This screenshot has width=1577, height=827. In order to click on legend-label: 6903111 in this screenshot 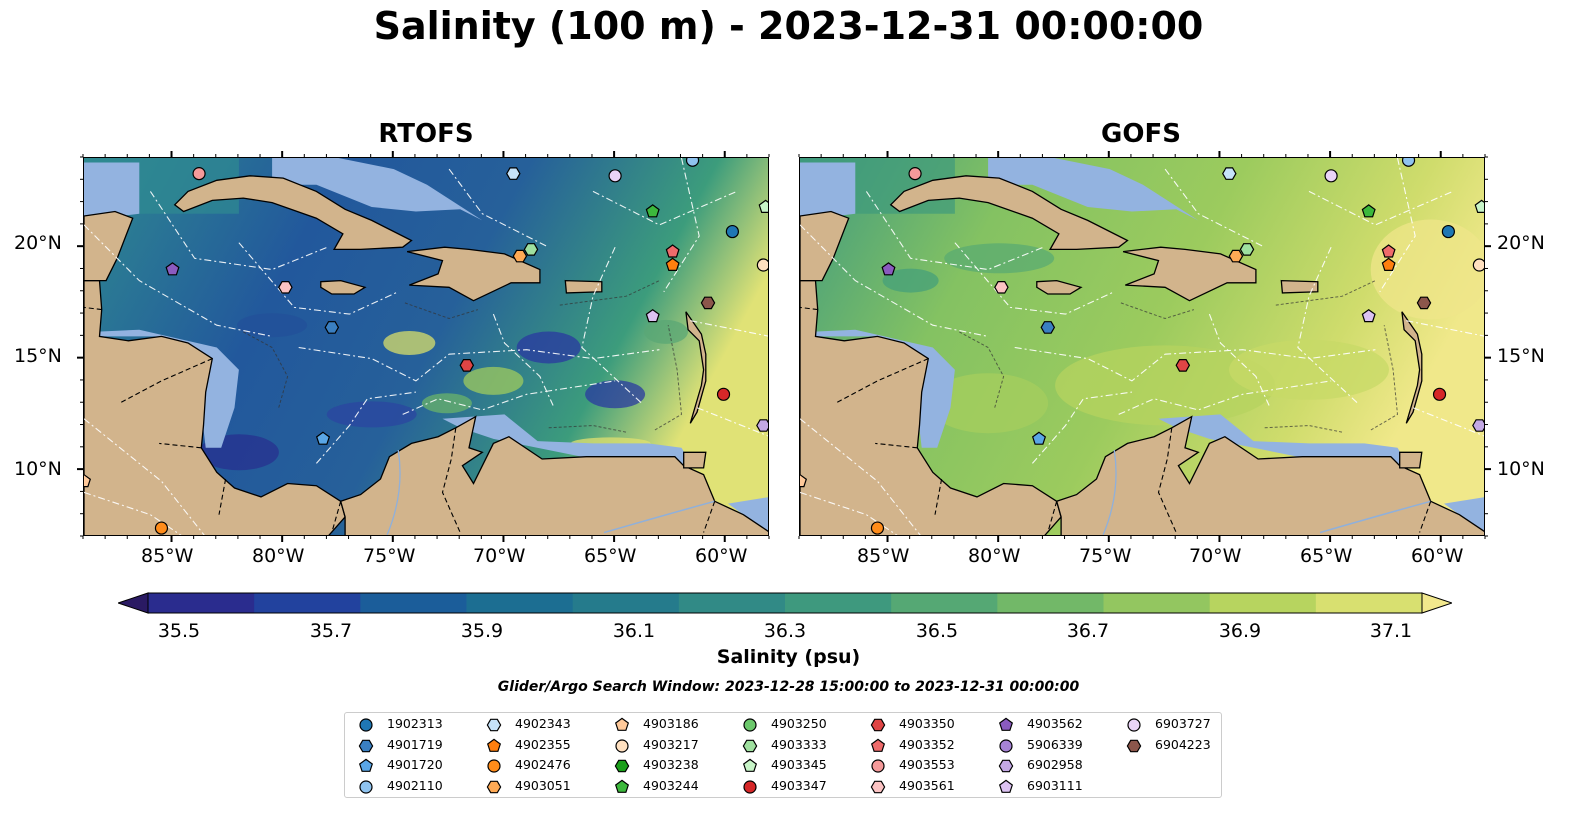, I will do `click(1055, 785)`.